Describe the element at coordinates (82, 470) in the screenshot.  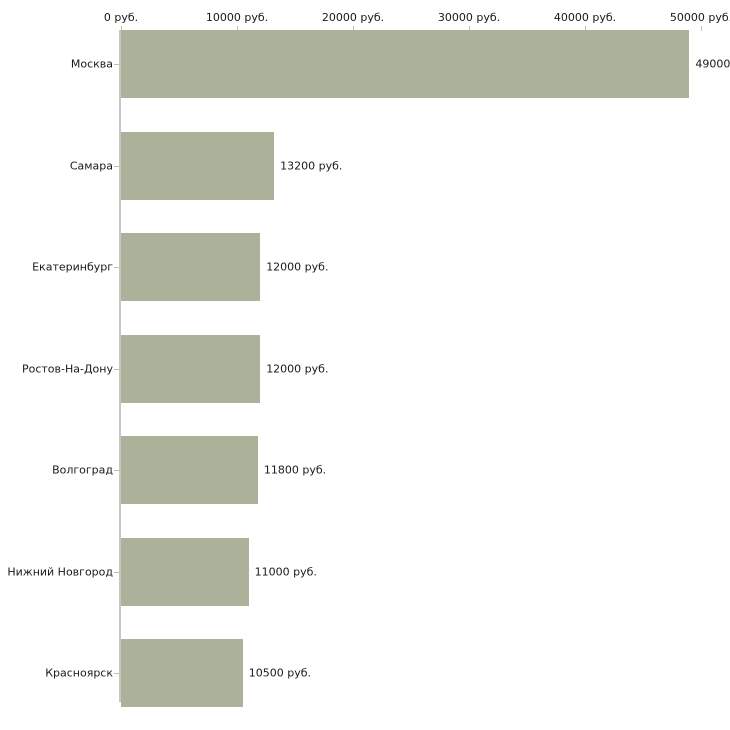
I see `category-label: Волгоград` at that location.